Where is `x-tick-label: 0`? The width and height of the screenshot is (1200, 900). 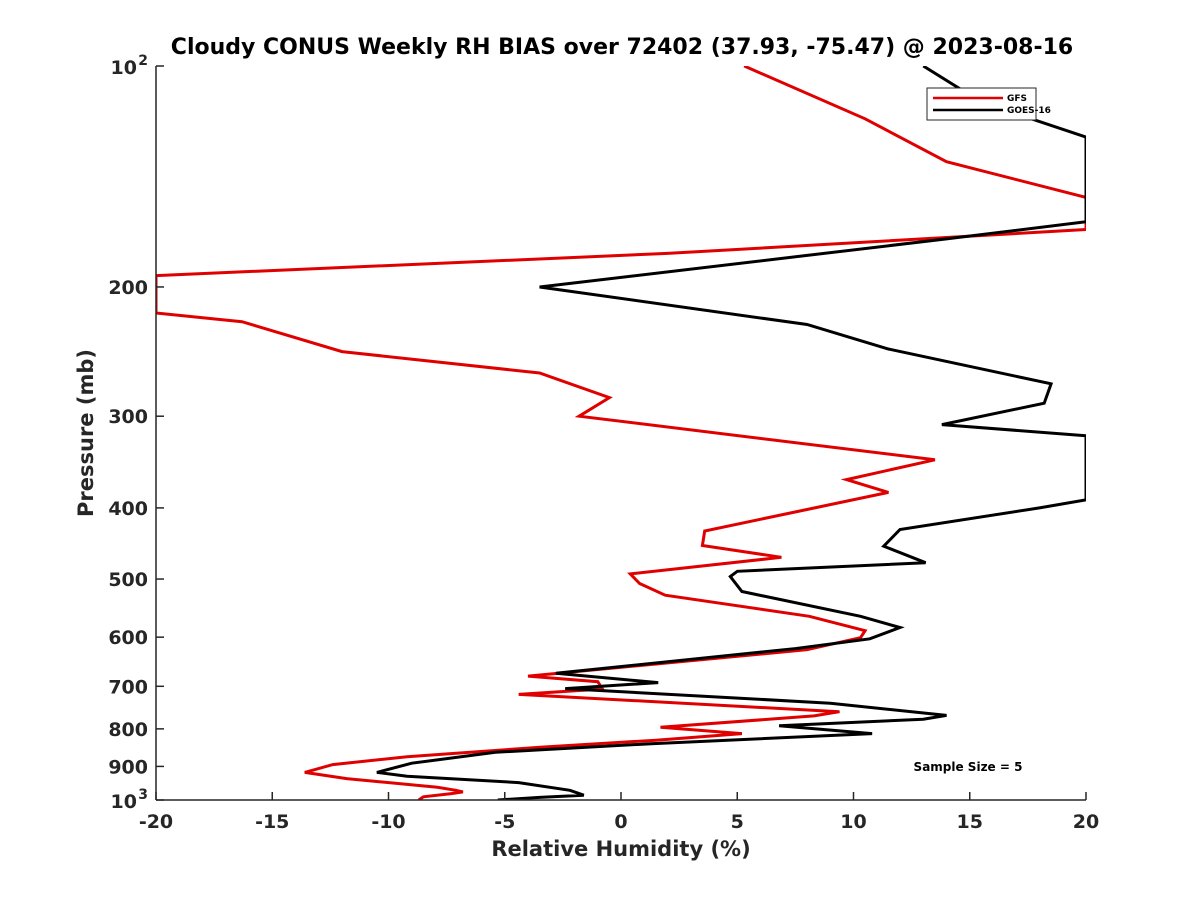
x-tick-label: 0 is located at coordinates (620, 822).